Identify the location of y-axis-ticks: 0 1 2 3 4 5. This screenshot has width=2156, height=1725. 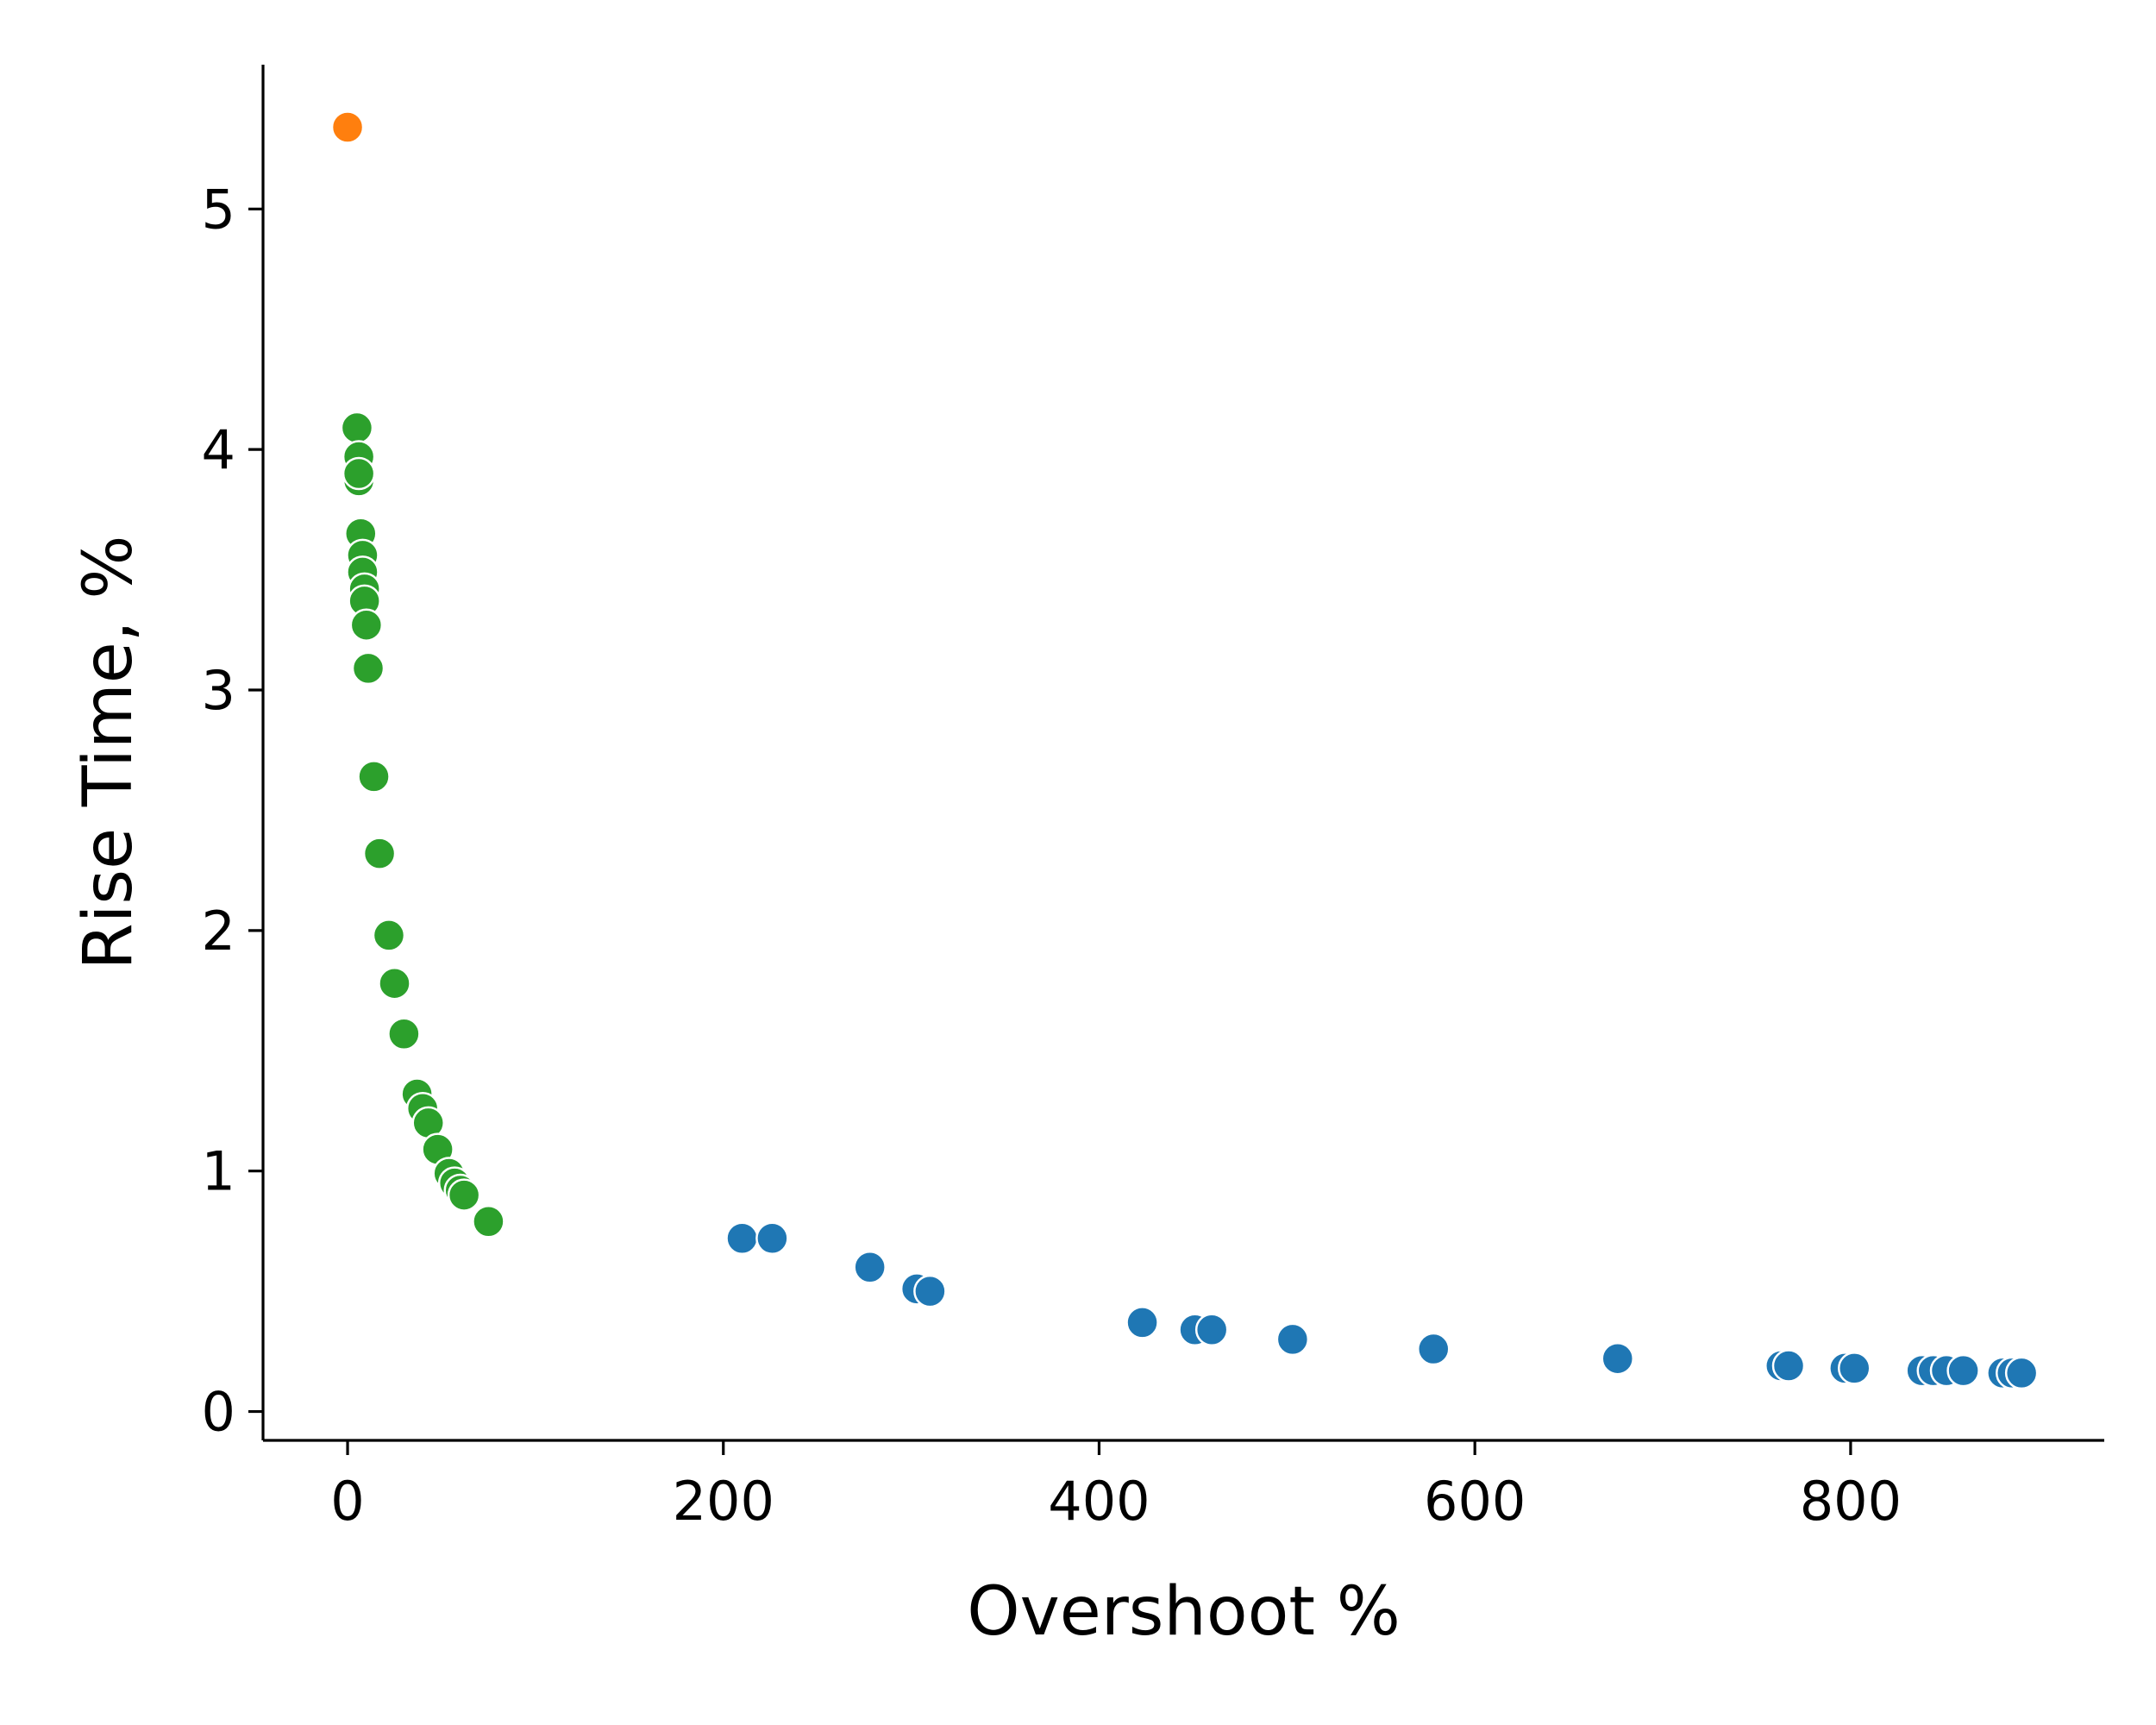
(232, 811).